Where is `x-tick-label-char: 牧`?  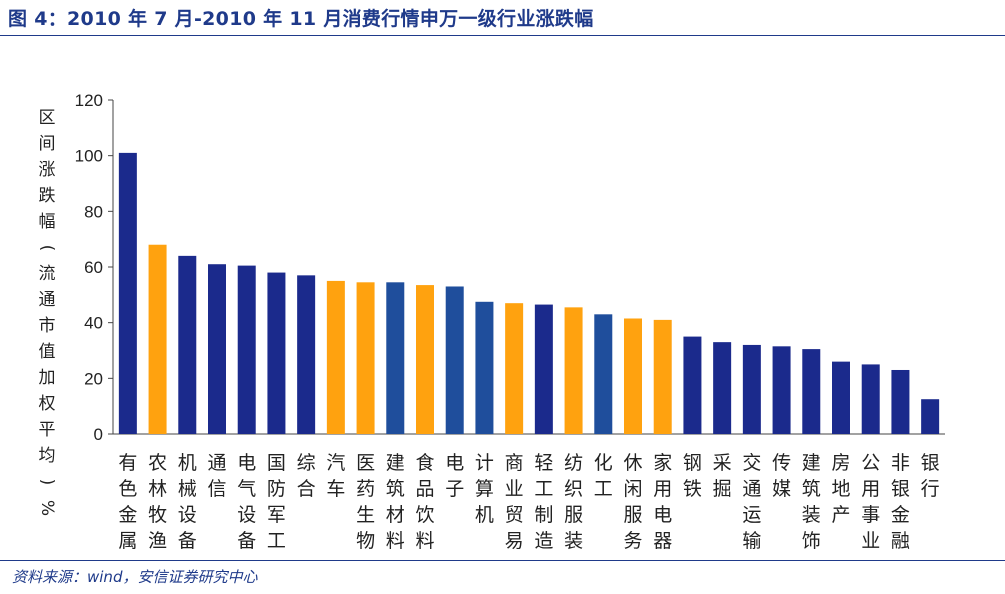 x-tick-label-char: 牧 is located at coordinates (157, 515).